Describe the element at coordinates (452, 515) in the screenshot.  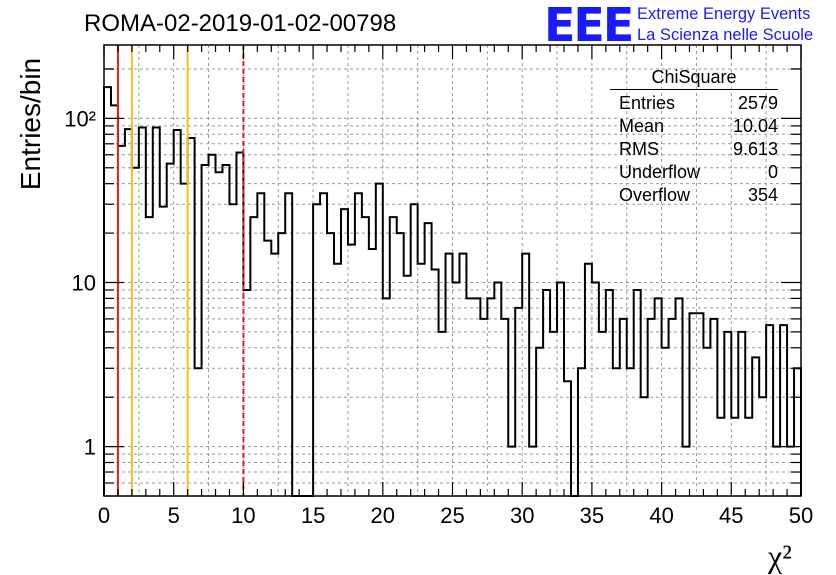
I see `x-tick-label: 25` at that location.